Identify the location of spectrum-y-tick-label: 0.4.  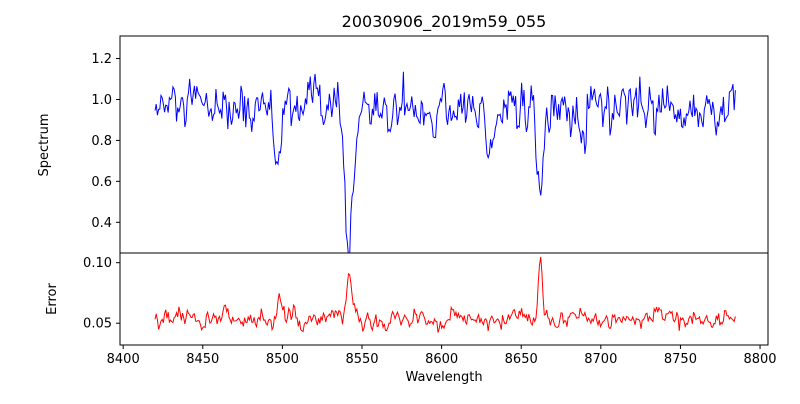
(101, 223).